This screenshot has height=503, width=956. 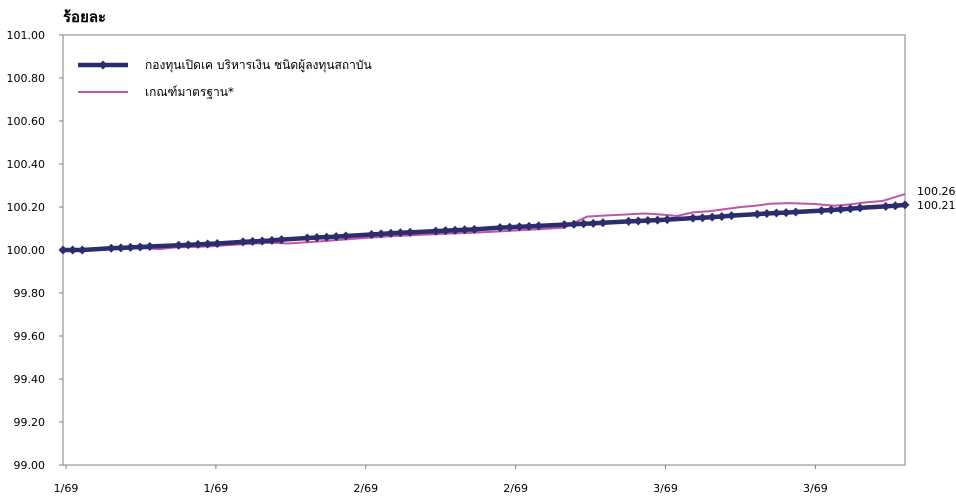 What do you see at coordinates (30, 293) in the screenshot?
I see `y-tick-label: 99.80` at bounding box center [30, 293].